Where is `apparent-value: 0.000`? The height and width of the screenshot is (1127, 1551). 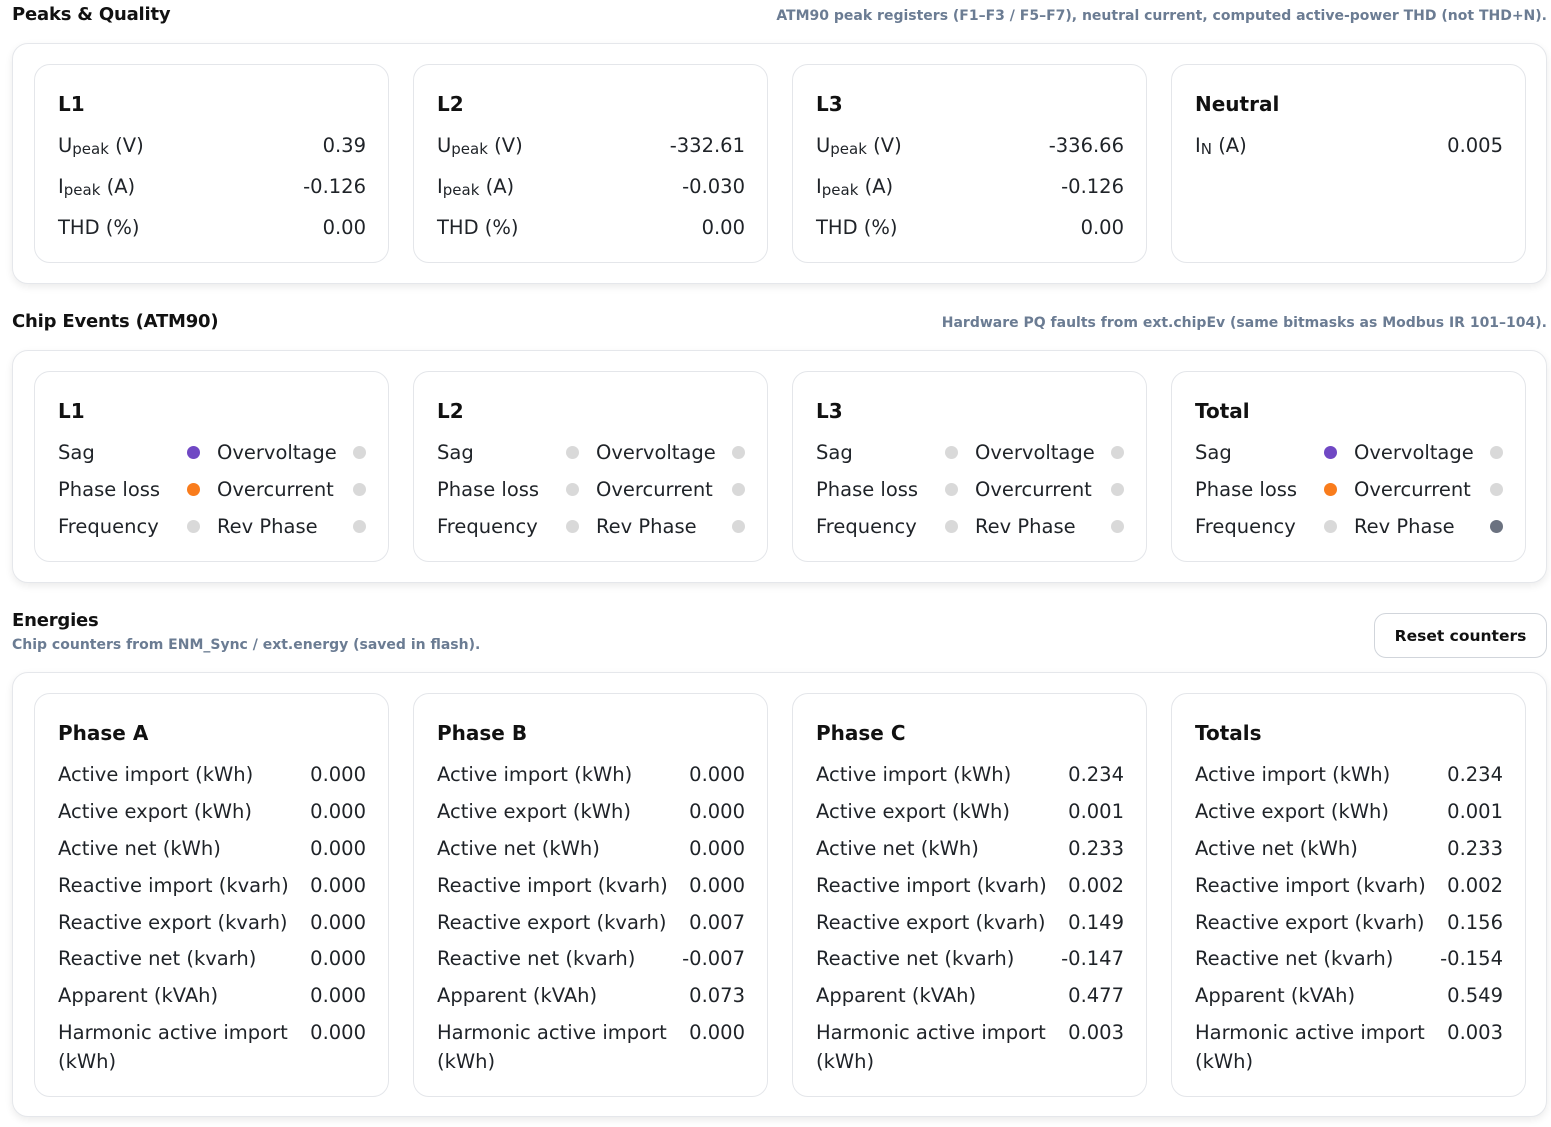 apparent-value: 0.000 is located at coordinates (338, 995).